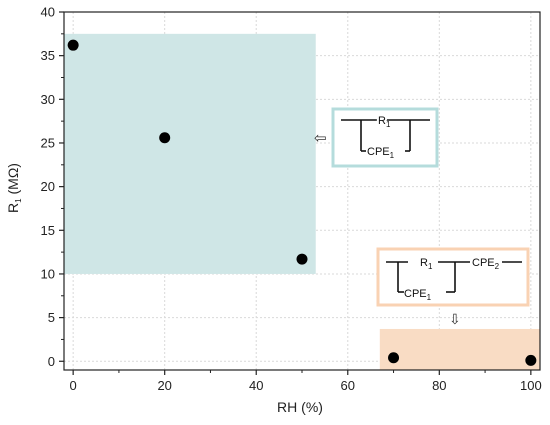  What do you see at coordinates (48, 273) in the screenshot?
I see `y-tick-label: 10` at bounding box center [48, 273].